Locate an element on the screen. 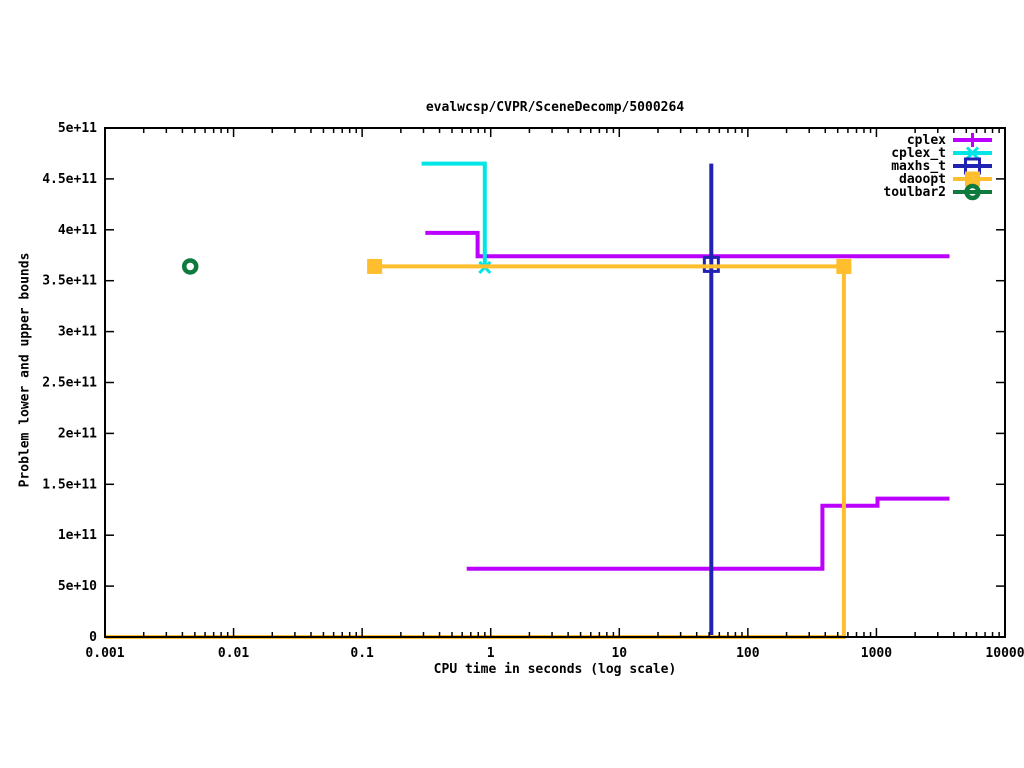 The width and height of the screenshot is (1024, 768). x-tick-label: 10000 is located at coordinates (1004, 653).